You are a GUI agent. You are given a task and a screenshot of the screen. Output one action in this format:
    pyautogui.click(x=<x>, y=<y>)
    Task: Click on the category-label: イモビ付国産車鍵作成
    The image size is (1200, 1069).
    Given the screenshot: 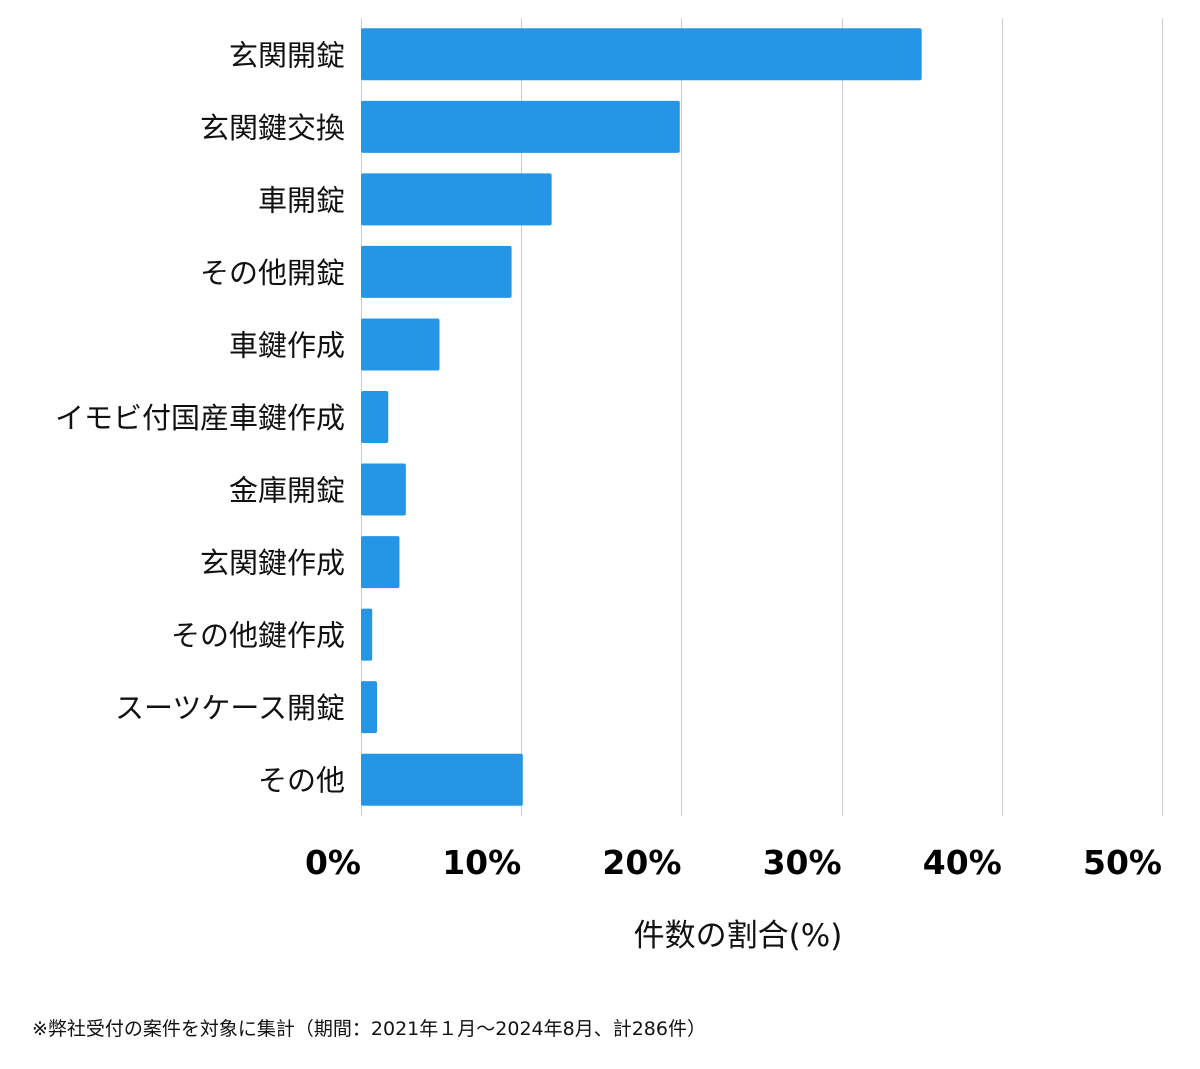 What is the action you would take?
    pyautogui.click(x=200, y=418)
    